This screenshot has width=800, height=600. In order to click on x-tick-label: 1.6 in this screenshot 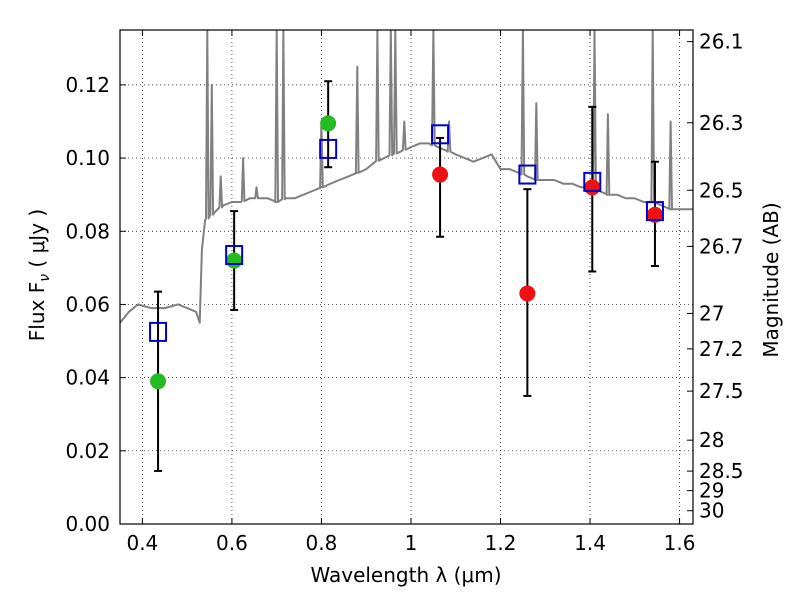, I will do `click(680, 543)`.